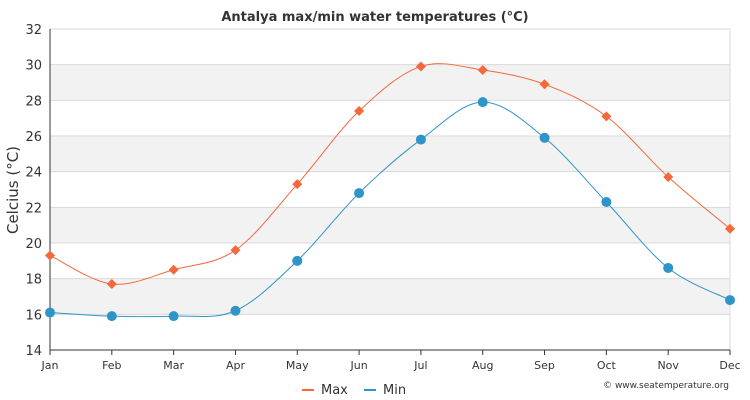  What do you see at coordinates (374, 17) in the screenshot?
I see `chart-title: Antalya max/min water temperatures (°C)` at bounding box center [374, 17].